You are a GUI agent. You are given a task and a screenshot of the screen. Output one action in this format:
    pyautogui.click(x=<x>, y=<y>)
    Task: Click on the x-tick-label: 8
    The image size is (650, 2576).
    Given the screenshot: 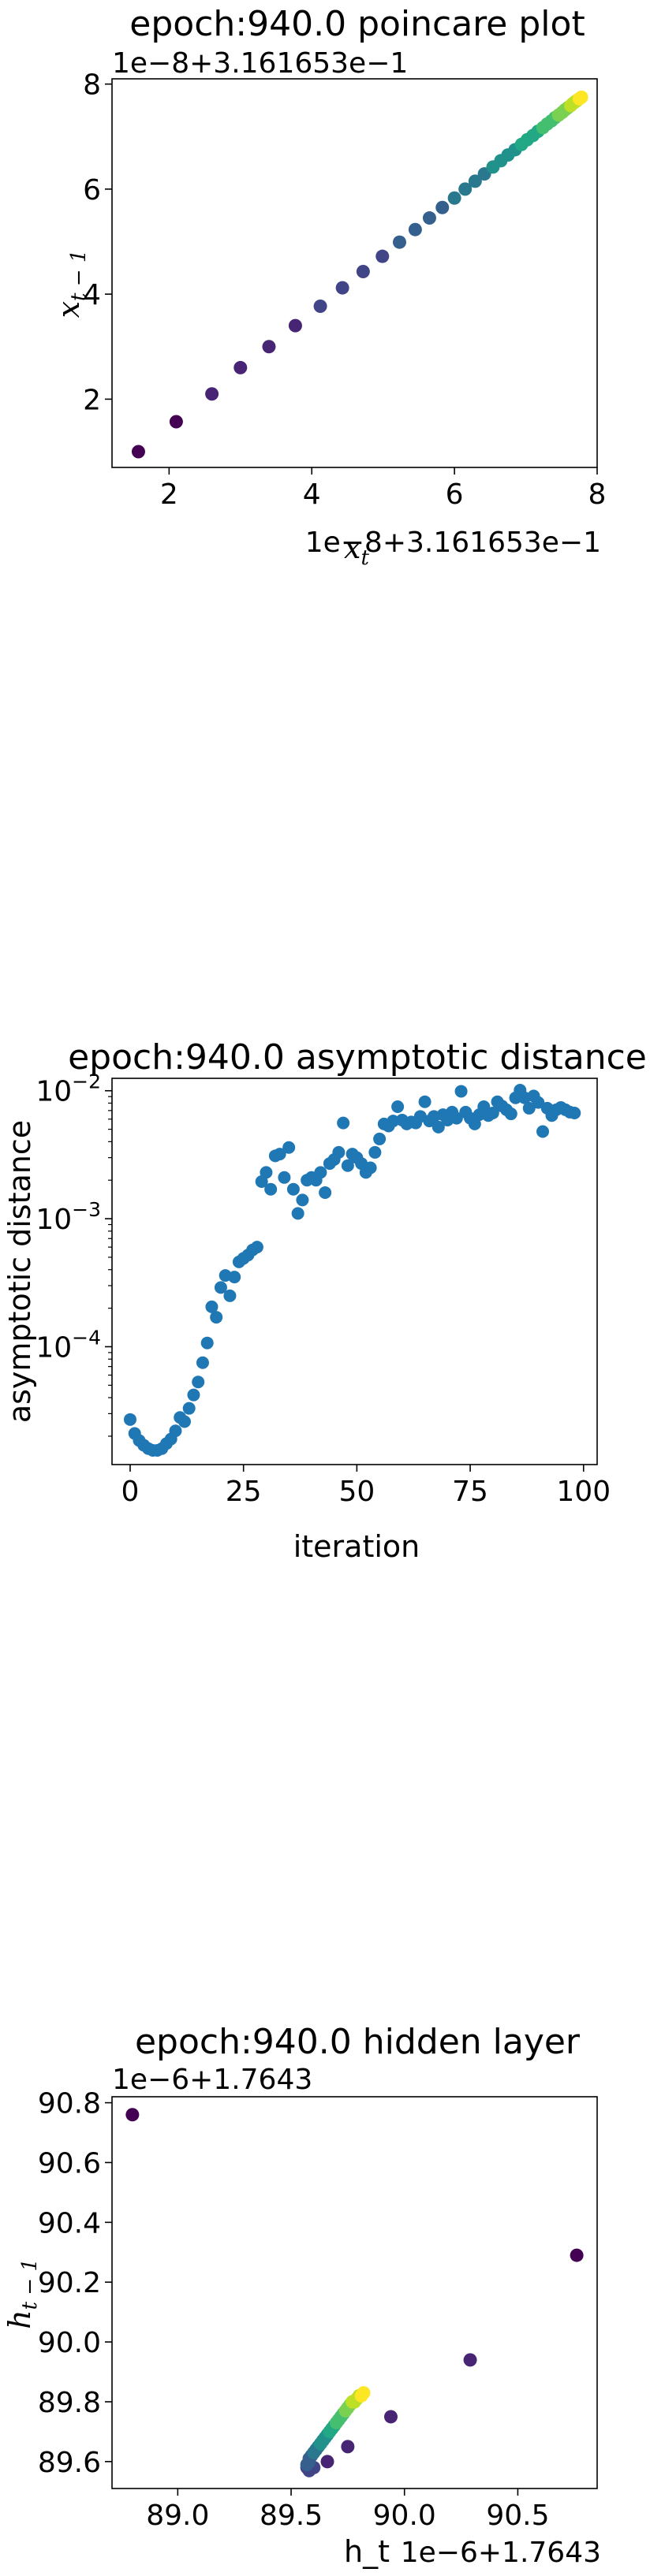 What is the action you would take?
    pyautogui.click(x=597, y=494)
    